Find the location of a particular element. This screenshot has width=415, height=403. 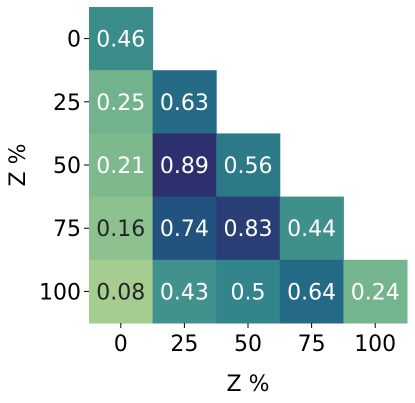

heatmap-cell-r3-c1 is located at coordinates (184, 228).